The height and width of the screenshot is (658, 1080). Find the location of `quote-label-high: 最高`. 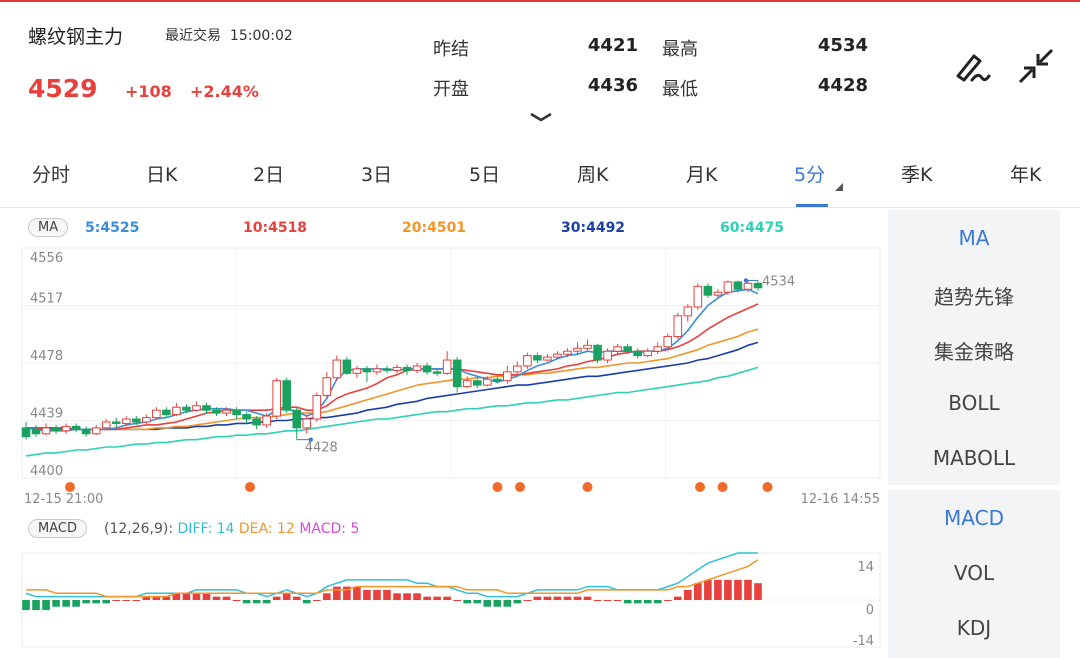

quote-label-high: 最高 is located at coordinates (680, 49).